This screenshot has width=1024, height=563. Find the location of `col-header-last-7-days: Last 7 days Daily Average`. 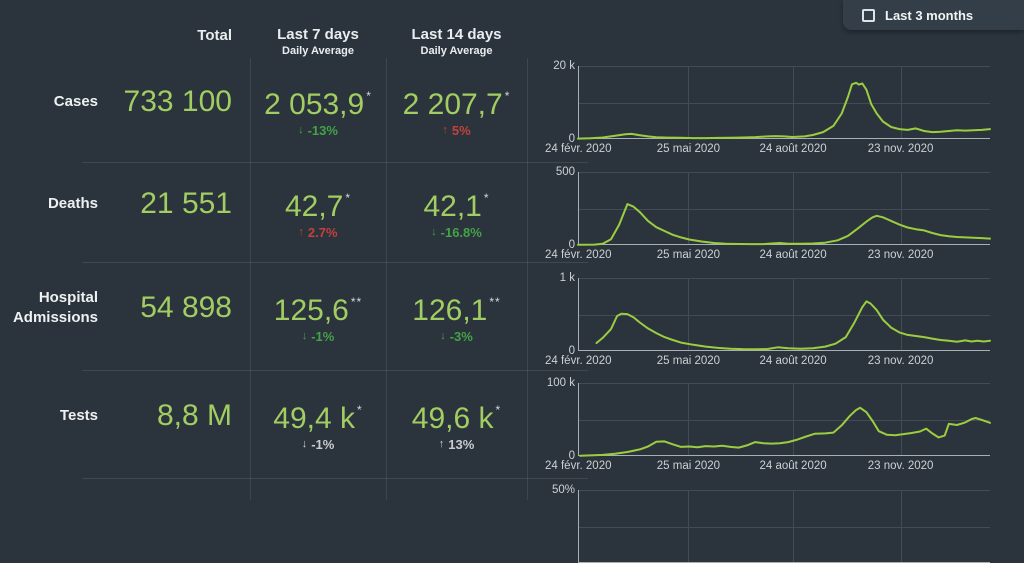

col-header-last-7-days: Last 7 days Daily Average is located at coordinates (318, 41).